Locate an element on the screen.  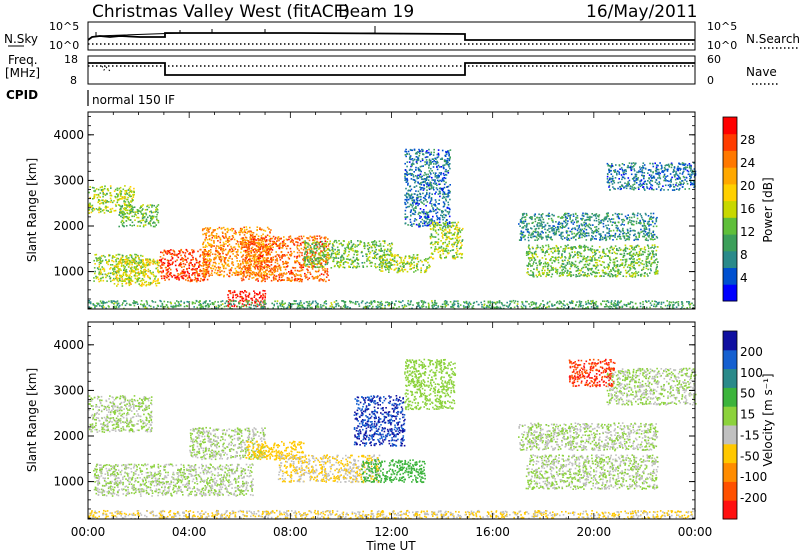
freq-tick-bottom: 8 is located at coordinates (73, 80).